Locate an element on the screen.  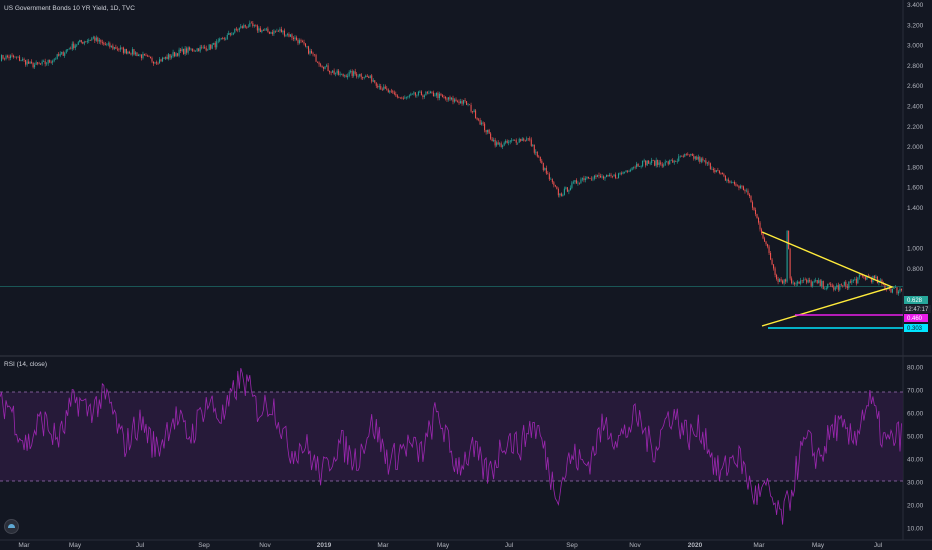
cyan-level-tag is located at coordinates (916, 328).